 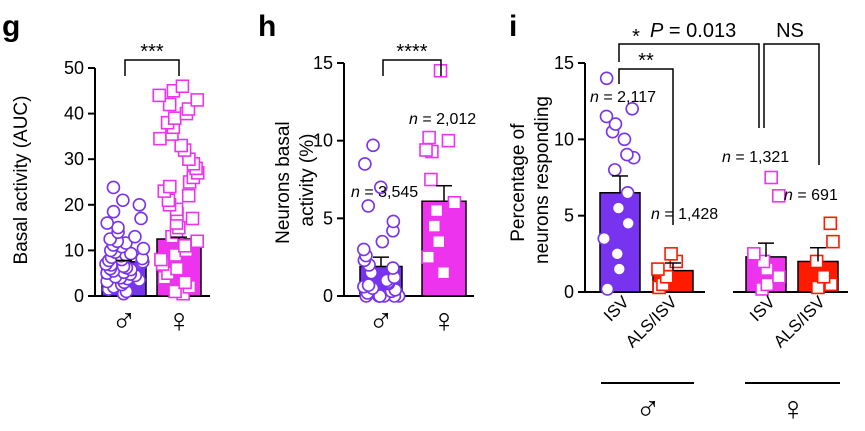 I want to click on panel-i-xlabel-4: ALS/ISV, so click(x=799, y=321).